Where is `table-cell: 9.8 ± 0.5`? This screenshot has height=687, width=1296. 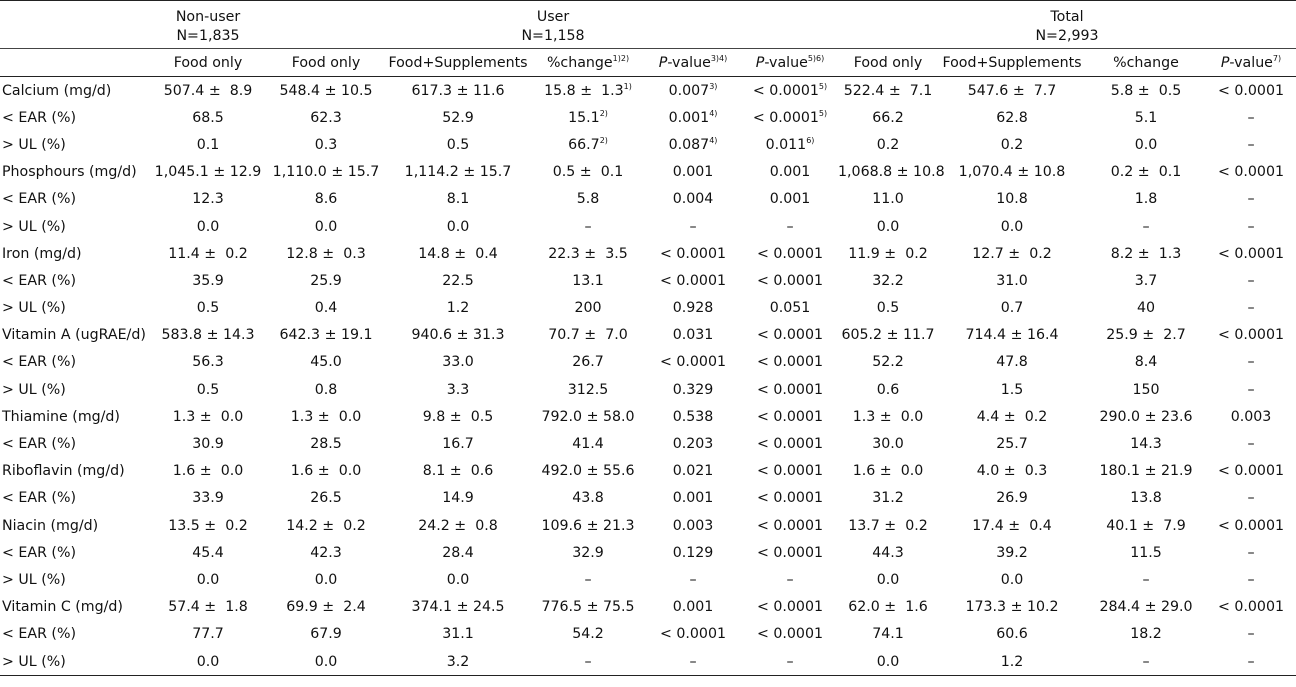 table-cell: 9.8 ± 0.5 is located at coordinates (458, 416).